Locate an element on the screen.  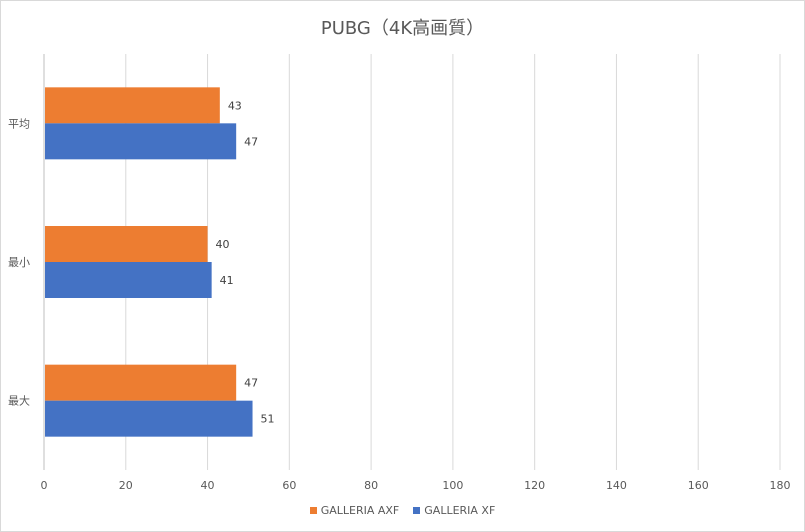
data-label: 40 is located at coordinates (223, 244).